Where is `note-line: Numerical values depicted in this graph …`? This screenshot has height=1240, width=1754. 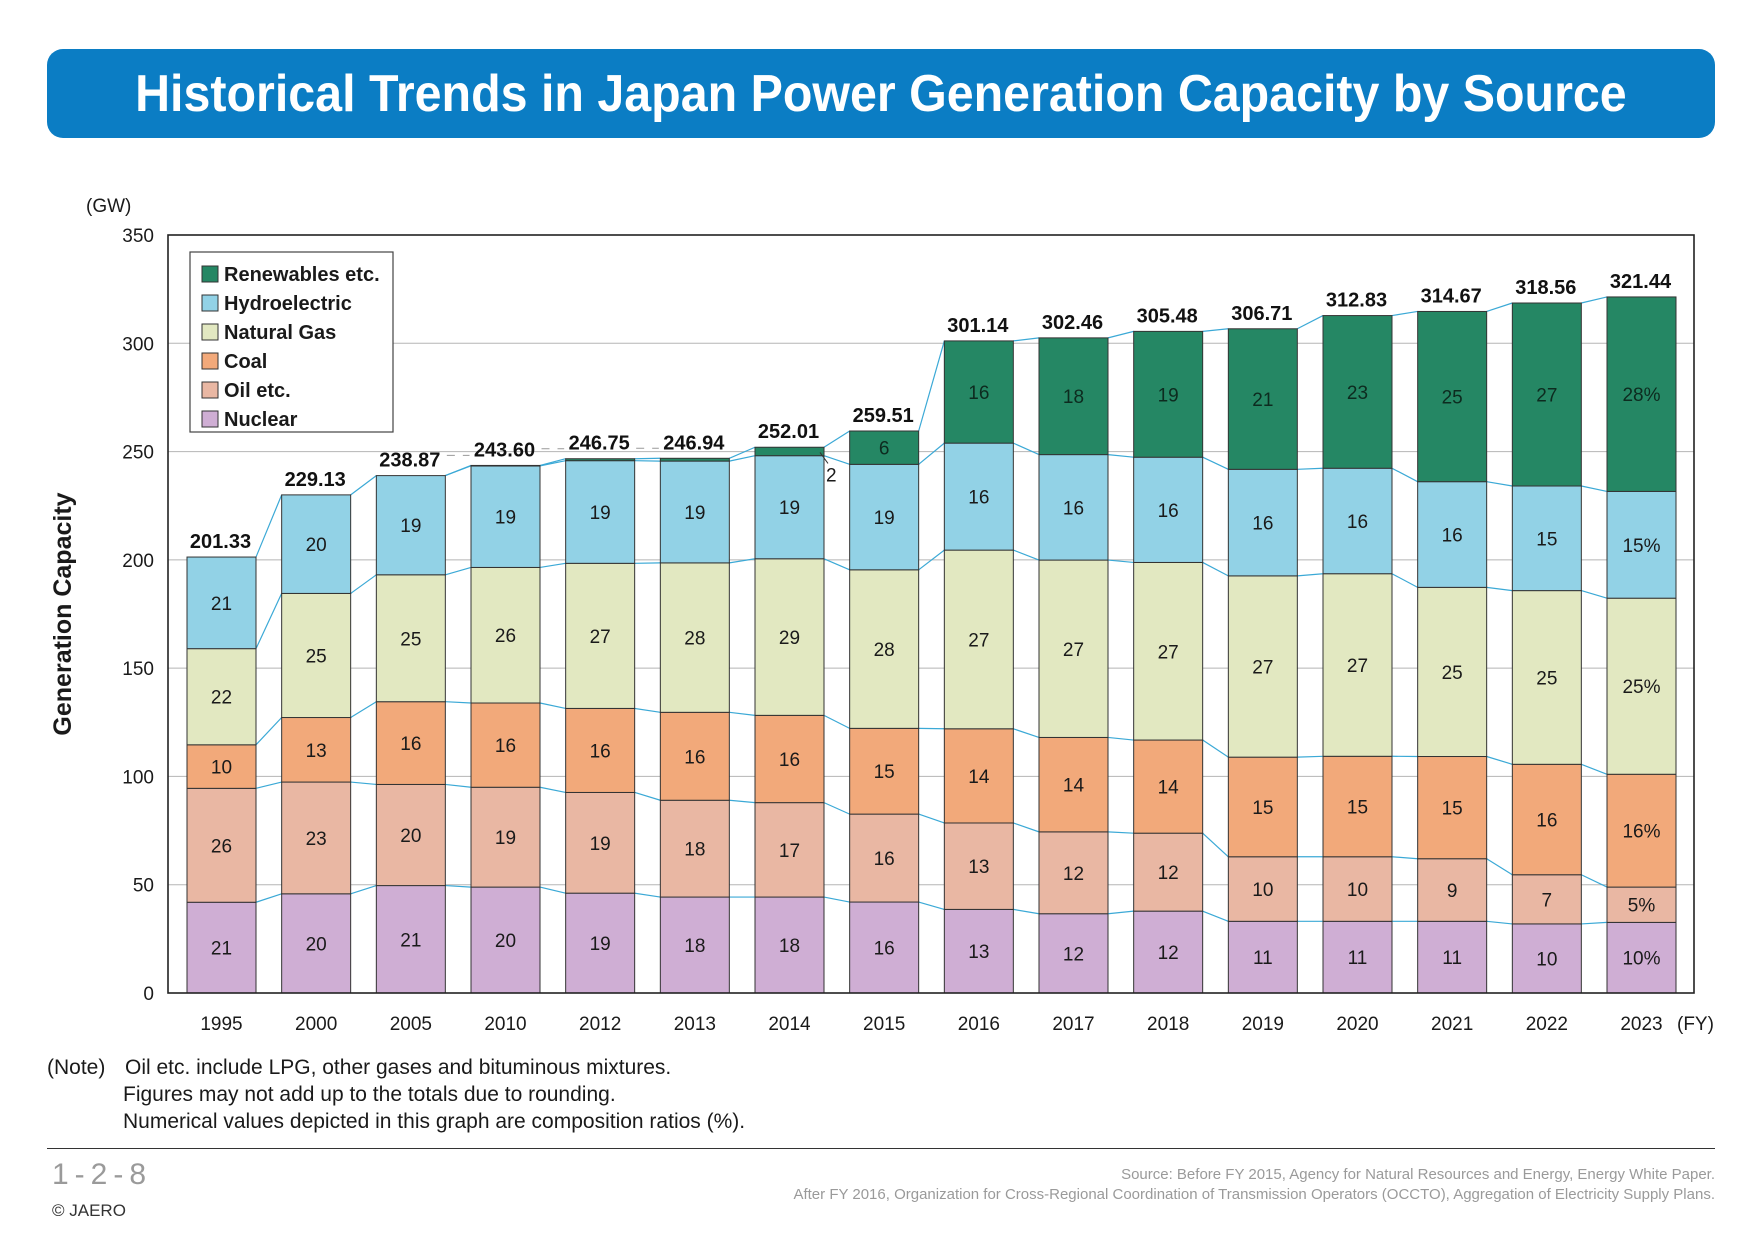
note-line: Numerical values depicted in this graph … is located at coordinates (434, 1121).